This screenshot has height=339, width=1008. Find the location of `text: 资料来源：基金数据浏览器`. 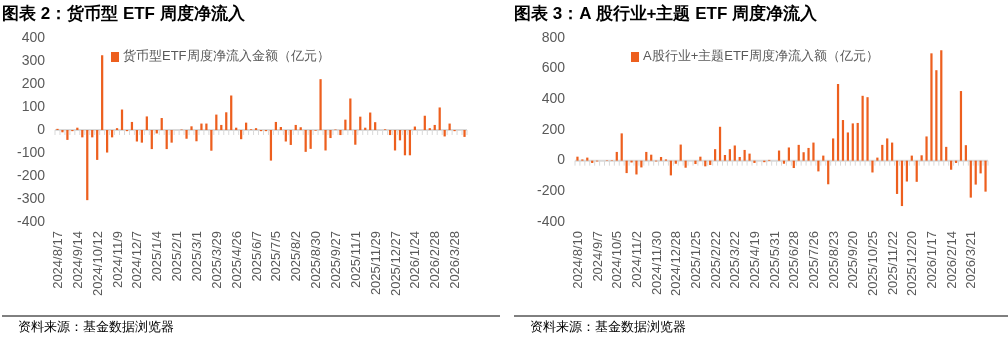

text: 资料来源：基金数据浏览器 is located at coordinates (96, 326).